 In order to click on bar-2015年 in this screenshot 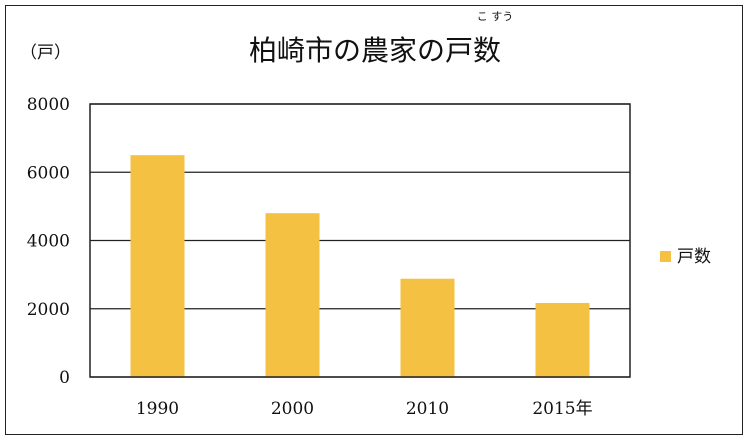, I will do `click(562, 339)`.